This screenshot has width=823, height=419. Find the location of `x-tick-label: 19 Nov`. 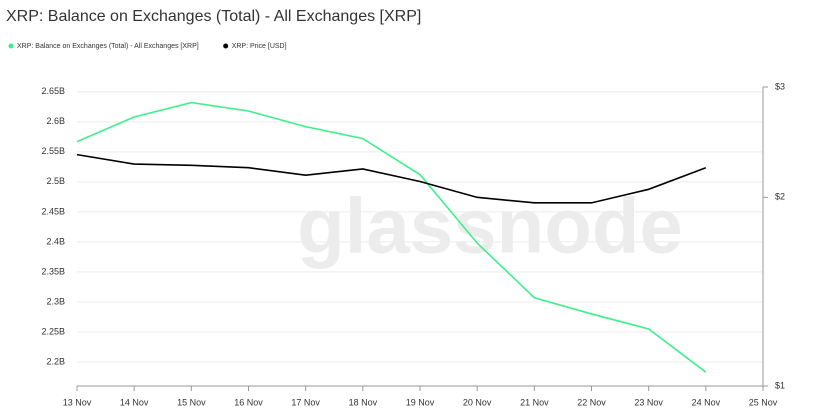

x-tick-label: 19 Nov is located at coordinates (420, 402).